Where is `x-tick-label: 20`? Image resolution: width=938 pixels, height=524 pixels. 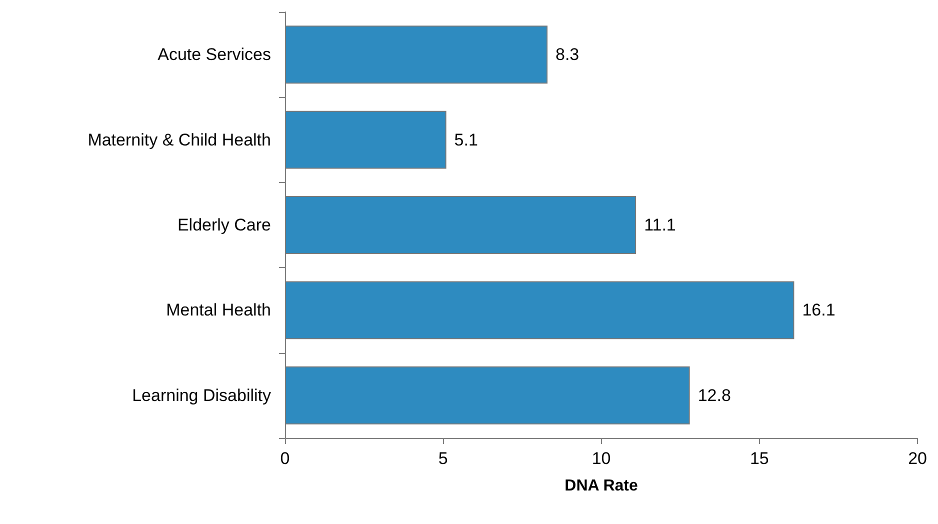
x-tick-label: 20 is located at coordinates (918, 458).